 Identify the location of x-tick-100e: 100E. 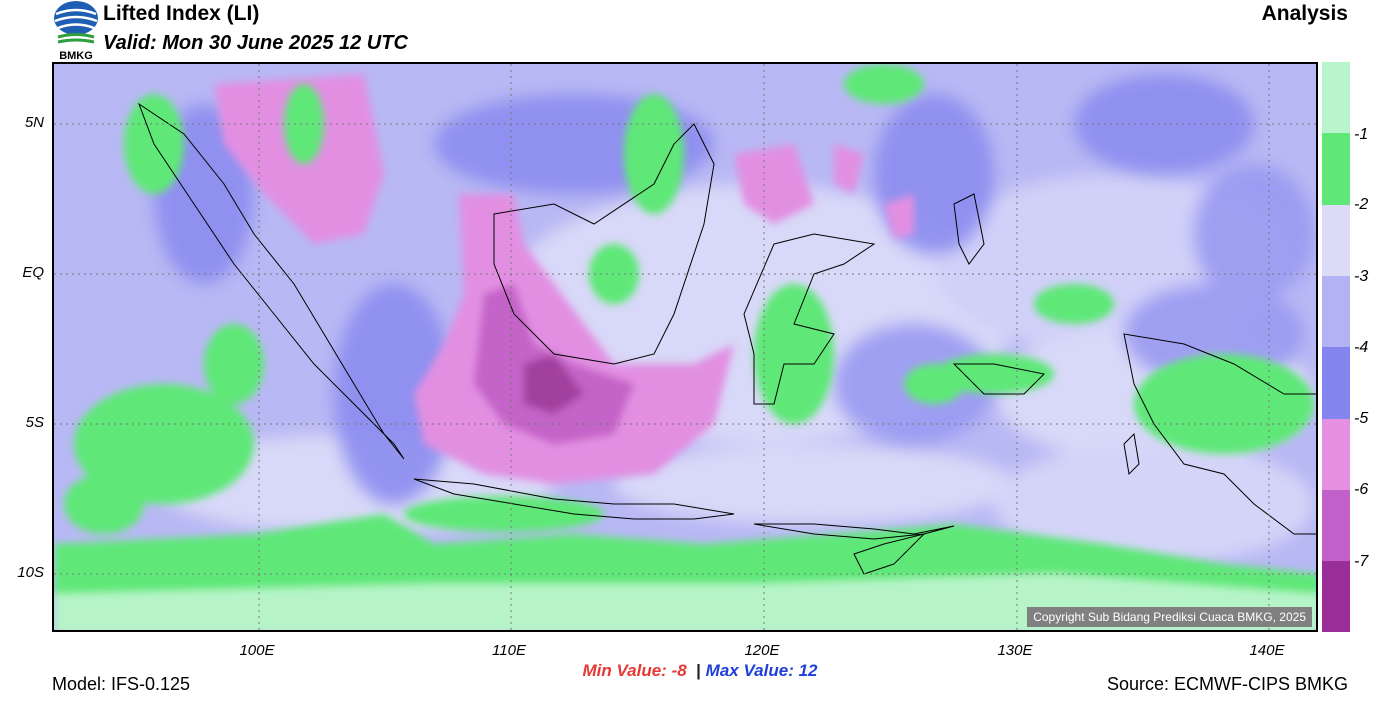
(257, 650).